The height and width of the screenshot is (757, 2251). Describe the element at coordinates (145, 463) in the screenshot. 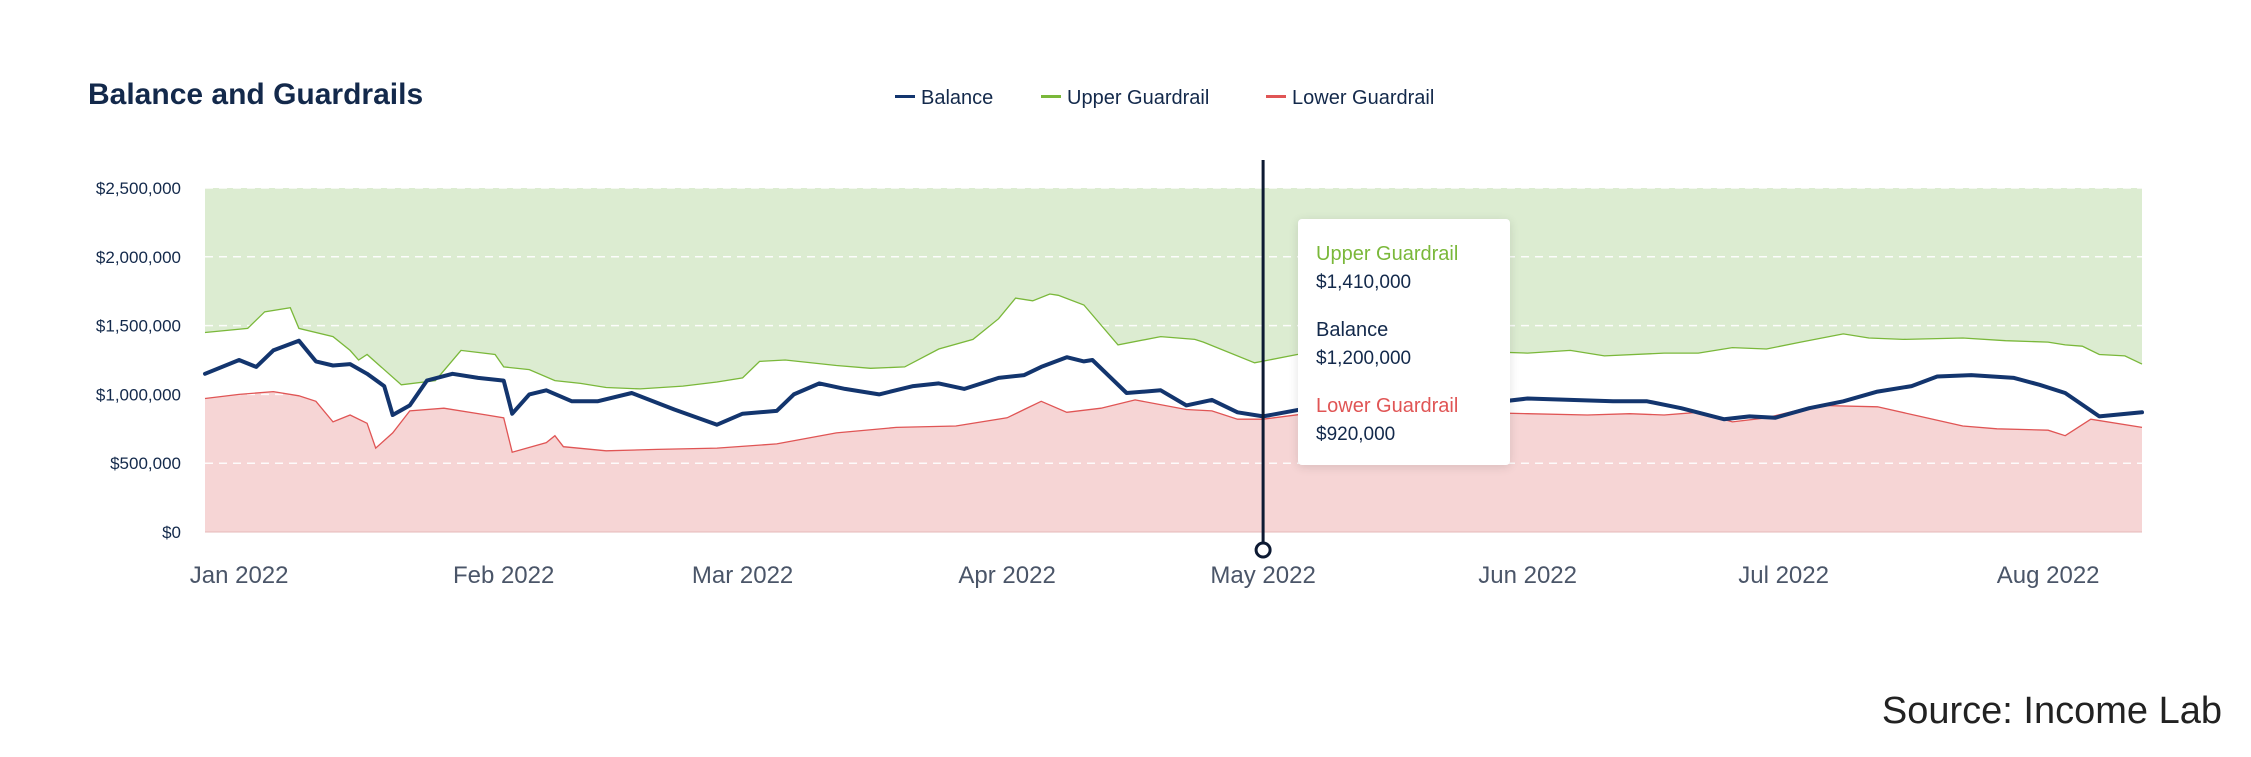

I see `y-tick-label: $500,000` at that location.